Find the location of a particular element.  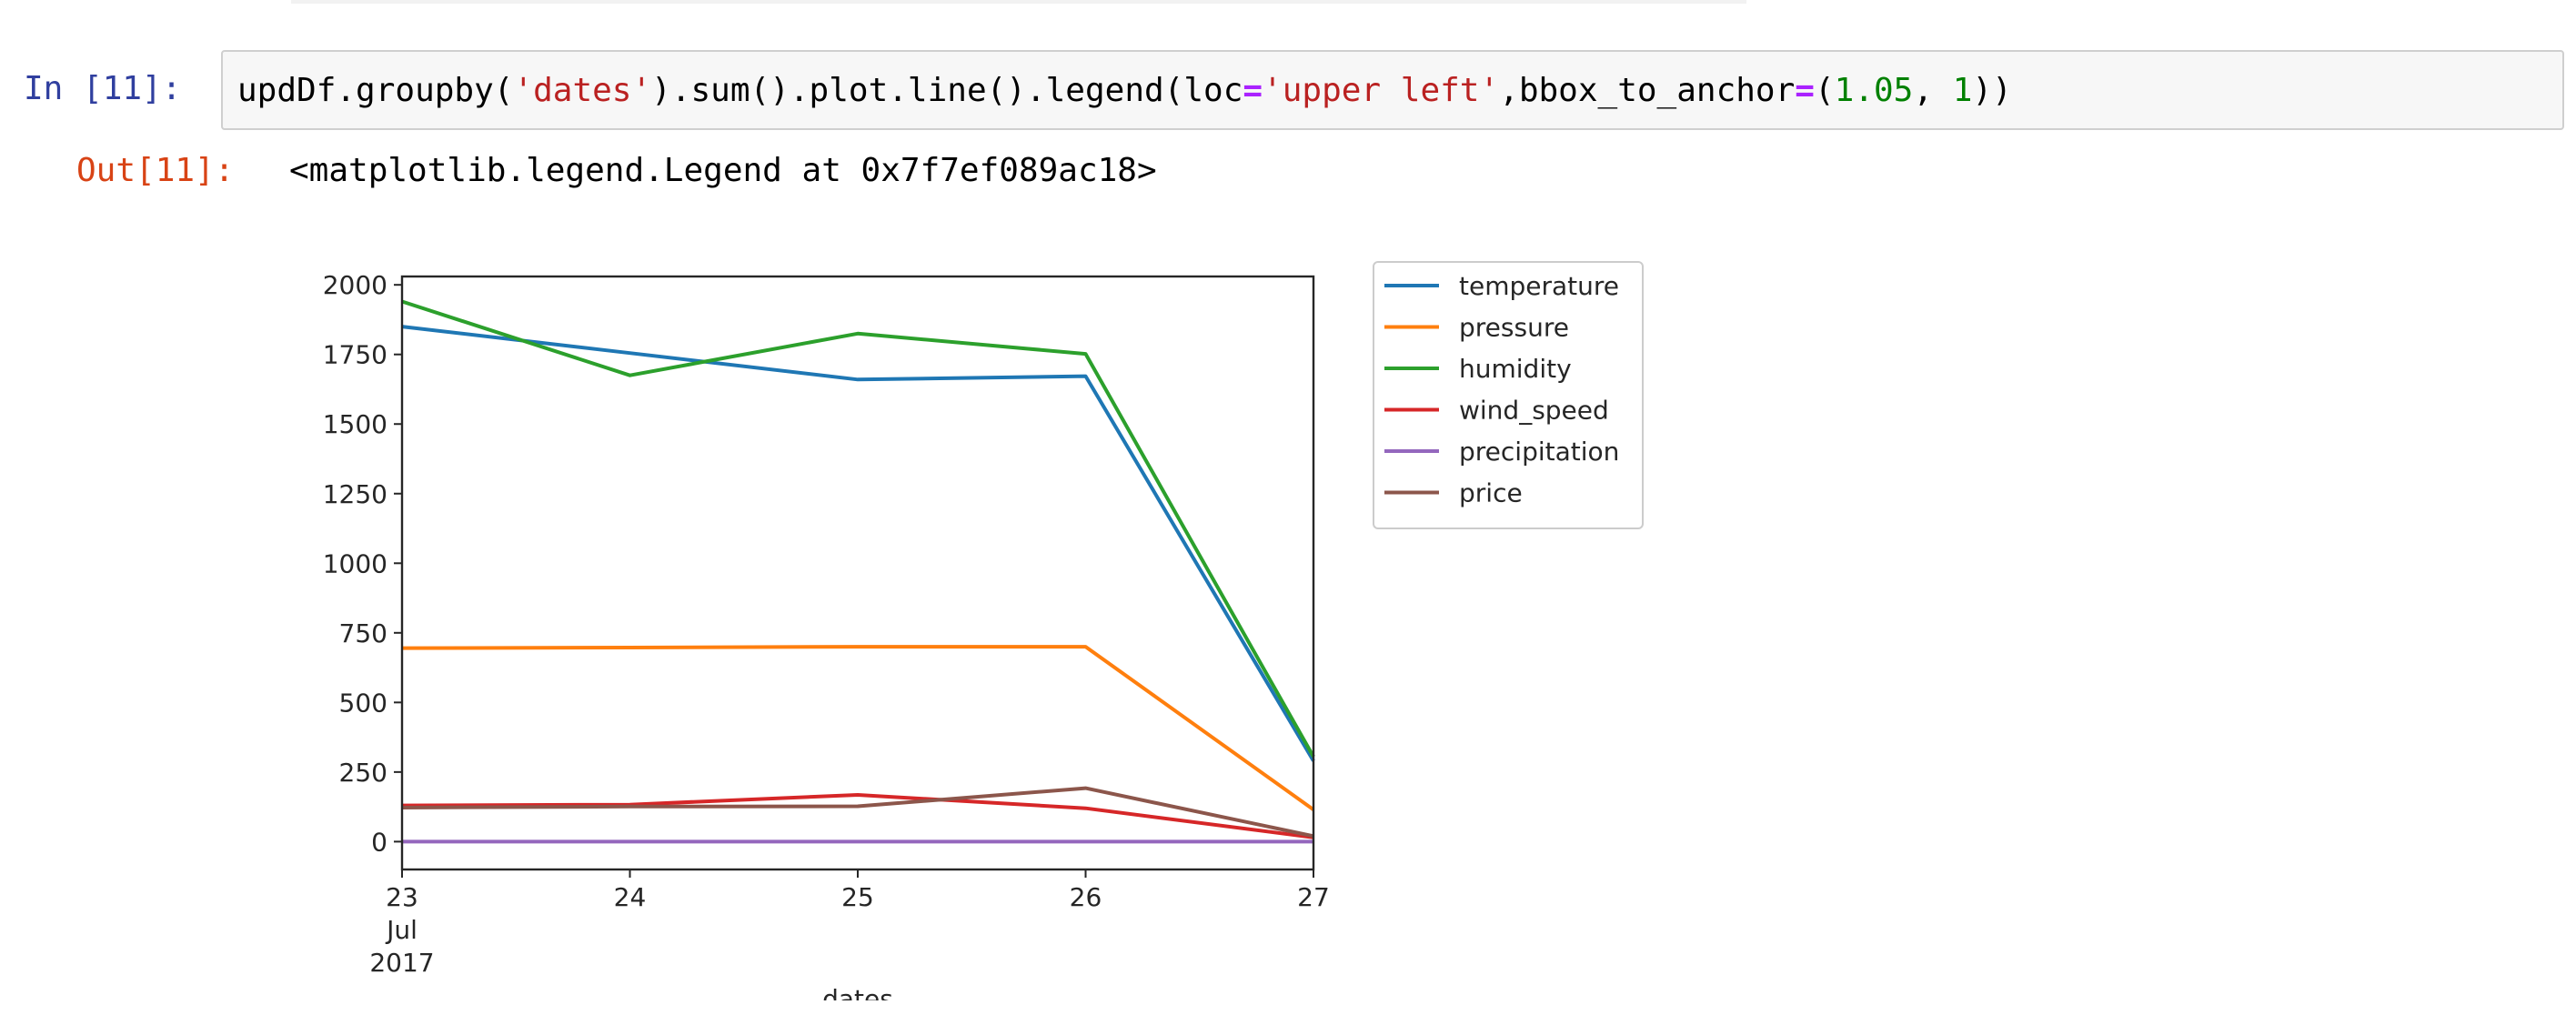

code-token: 'dates' is located at coordinates (582, 91).